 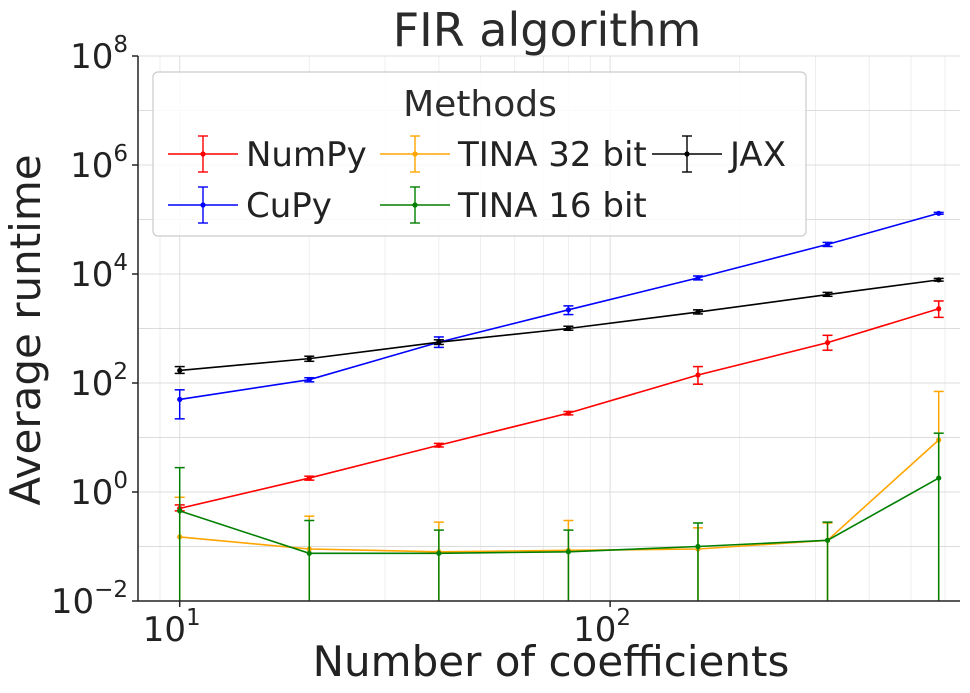 What do you see at coordinates (99, 163) in the screenshot?
I see `y-tick-label: 10⁶` at bounding box center [99, 163].